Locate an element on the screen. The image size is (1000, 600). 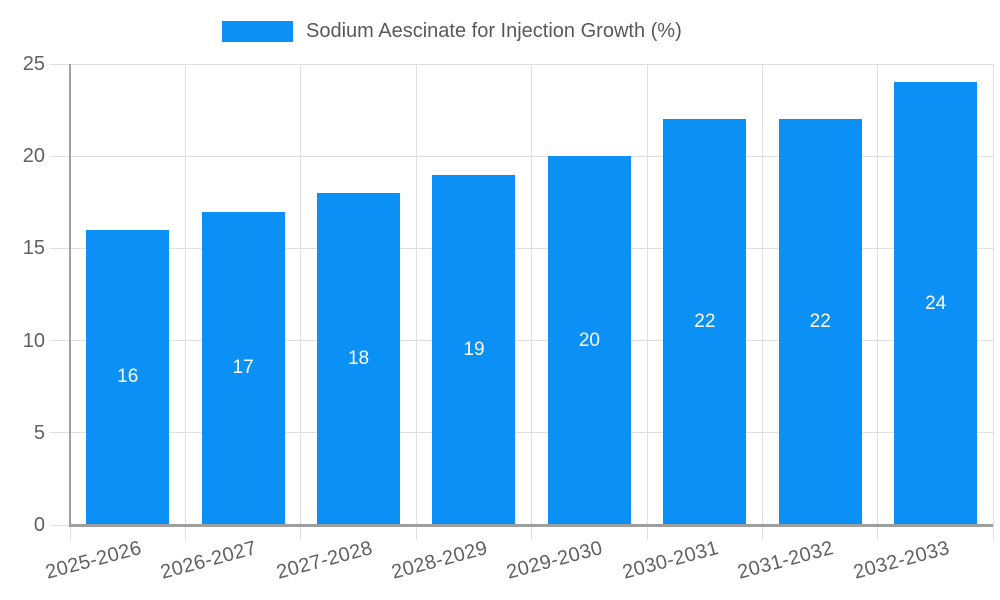
bar-2026-2027 is located at coordinates (243, 367).